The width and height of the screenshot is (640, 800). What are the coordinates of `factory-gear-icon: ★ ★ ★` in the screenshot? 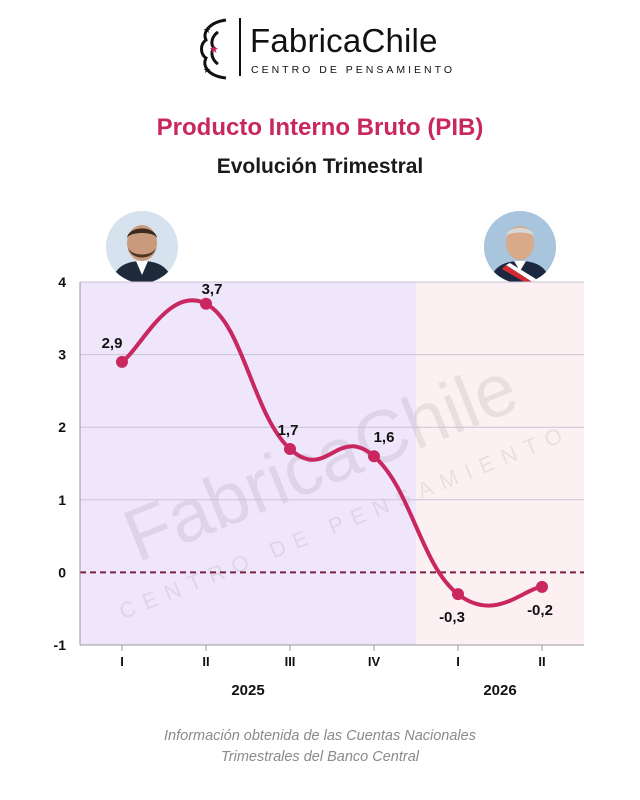 It's located at (213, 49).